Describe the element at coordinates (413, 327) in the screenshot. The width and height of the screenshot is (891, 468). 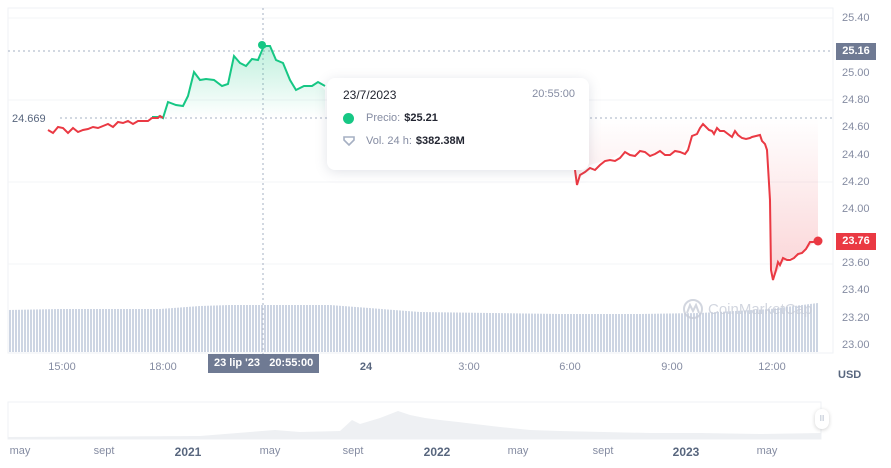
I see `volume-bars` at that location.